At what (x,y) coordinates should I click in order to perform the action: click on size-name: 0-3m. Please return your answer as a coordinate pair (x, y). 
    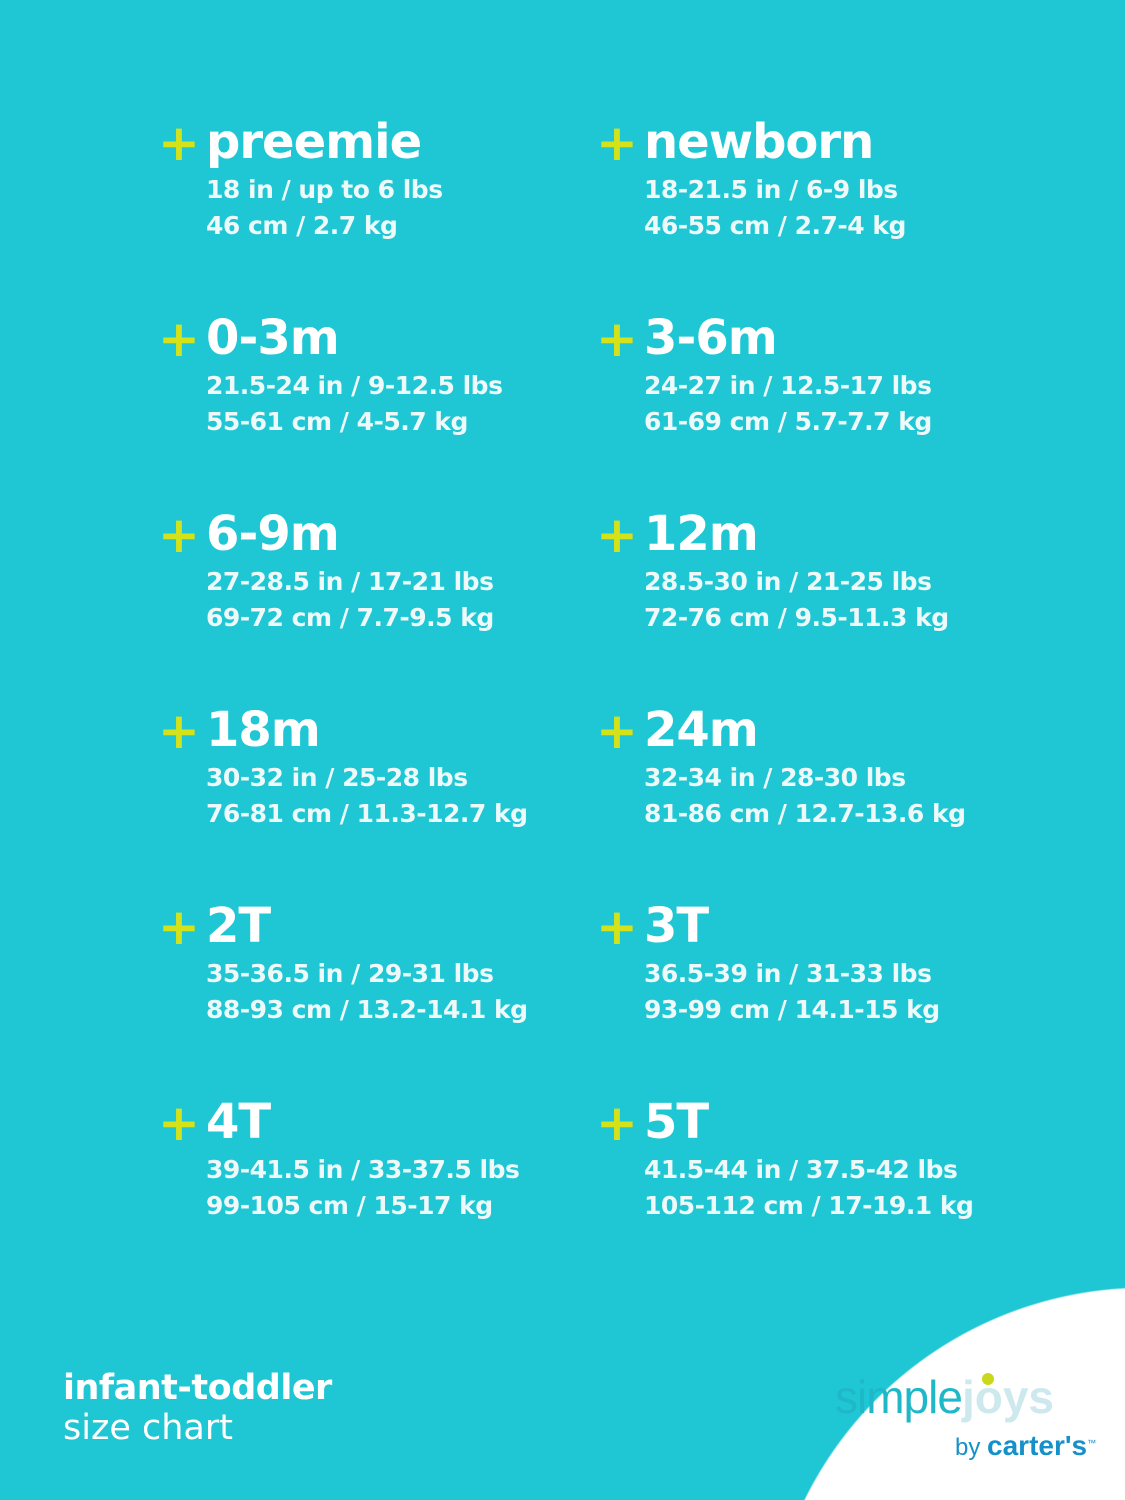
    Looking at the image, I should click on (273, 338).